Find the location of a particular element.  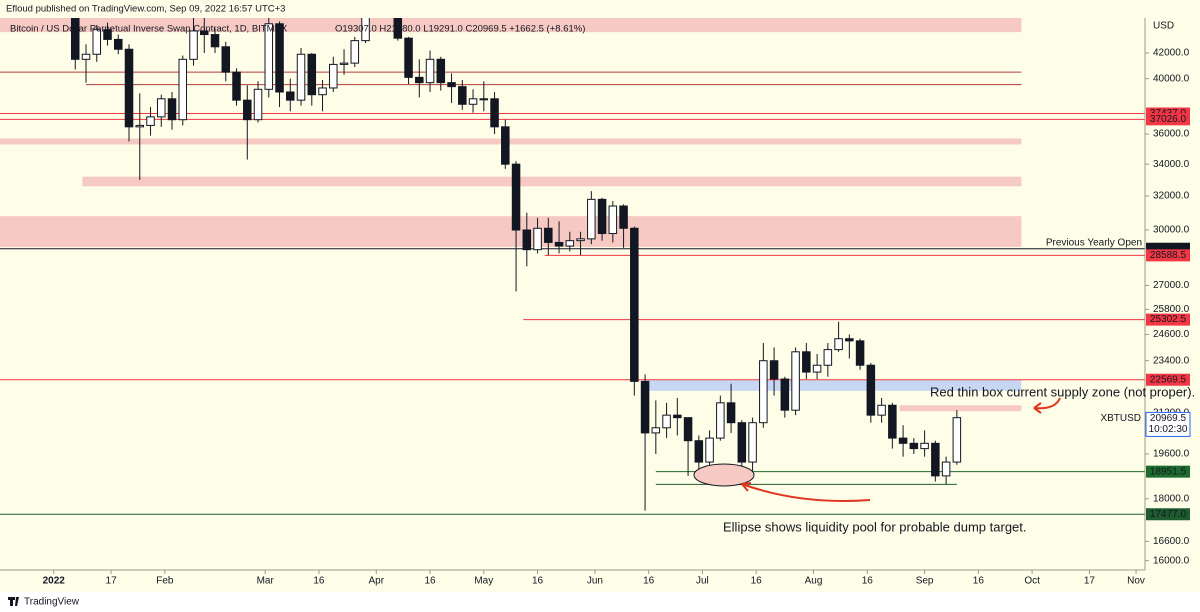

symbol-tag: XBTUSD is located at coordinates (1120, 418).